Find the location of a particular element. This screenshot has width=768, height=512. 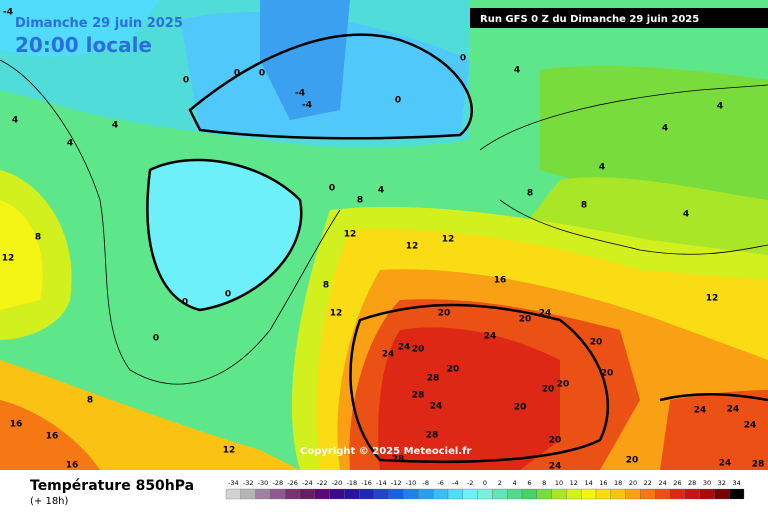

scale-label: 16 is located at coordinates (603, 483).